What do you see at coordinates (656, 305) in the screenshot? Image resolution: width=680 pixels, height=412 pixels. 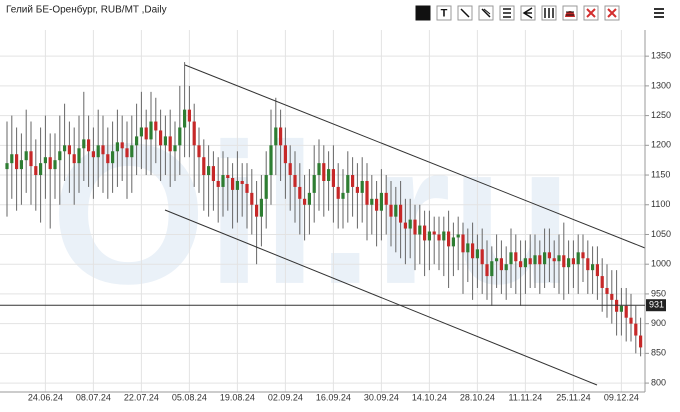 I see `price-label: 931` at bounding box center [656, 305].